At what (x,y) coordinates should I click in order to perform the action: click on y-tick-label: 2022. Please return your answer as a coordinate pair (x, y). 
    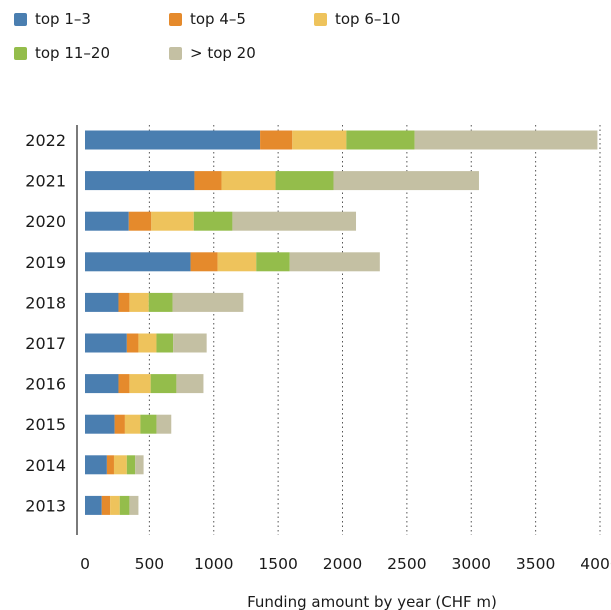
    Looking at the image, I should click on (45, 140).